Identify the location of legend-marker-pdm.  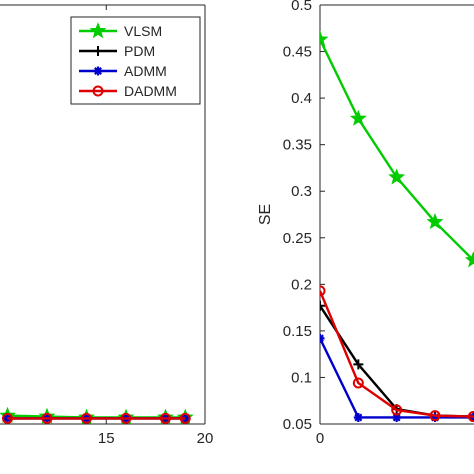
(98, 51).